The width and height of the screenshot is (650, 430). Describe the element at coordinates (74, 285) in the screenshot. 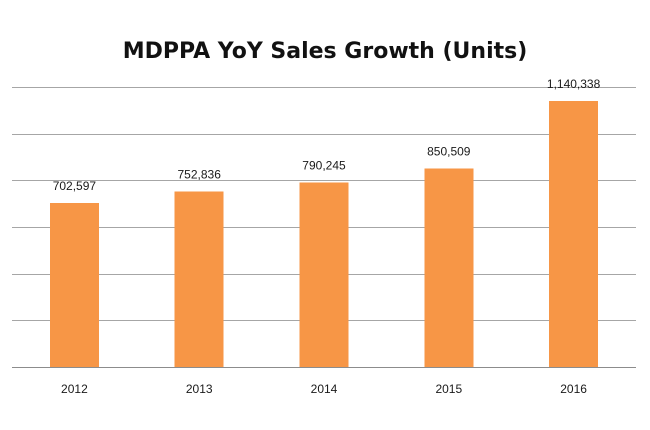

I see `bar-2012` at that location.